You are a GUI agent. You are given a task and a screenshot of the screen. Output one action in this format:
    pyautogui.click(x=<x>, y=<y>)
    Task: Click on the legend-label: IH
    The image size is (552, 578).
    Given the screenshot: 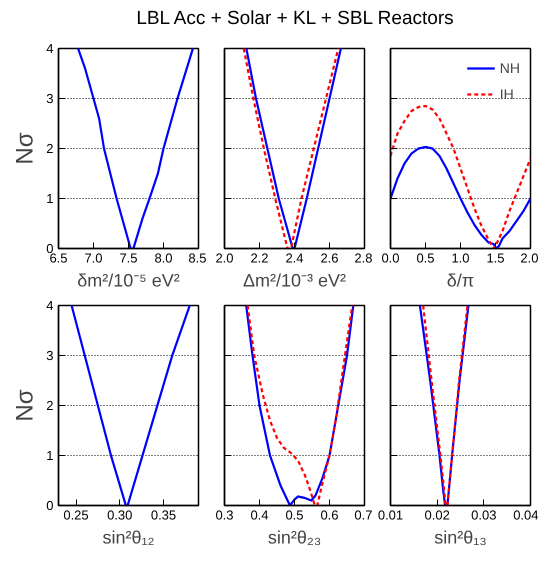 What is the action you would take?
    pyautogui.click(x=507, y=94)
    